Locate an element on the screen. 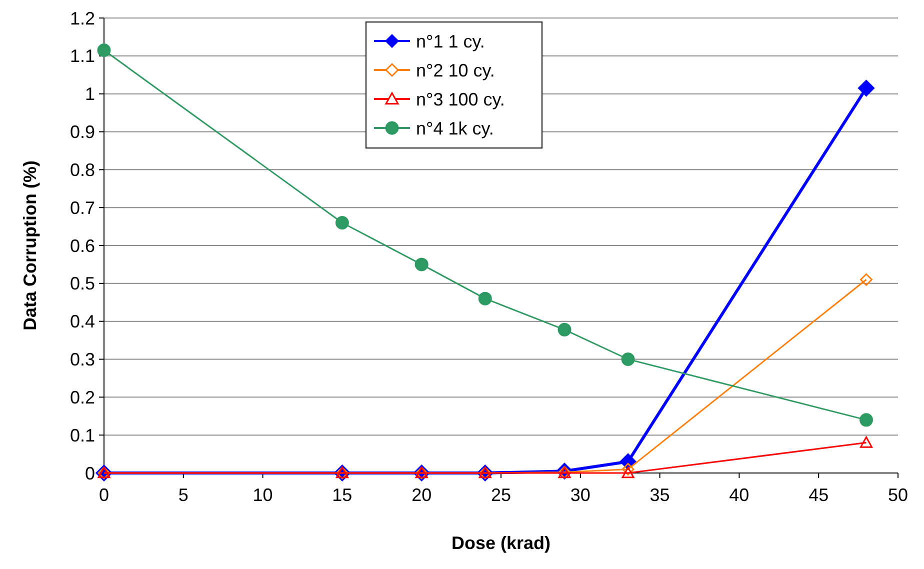 Image resolution: width=924 pixels, height=569 pixels. y-tick-label: 0.6 is located at coordinates (82, 246).